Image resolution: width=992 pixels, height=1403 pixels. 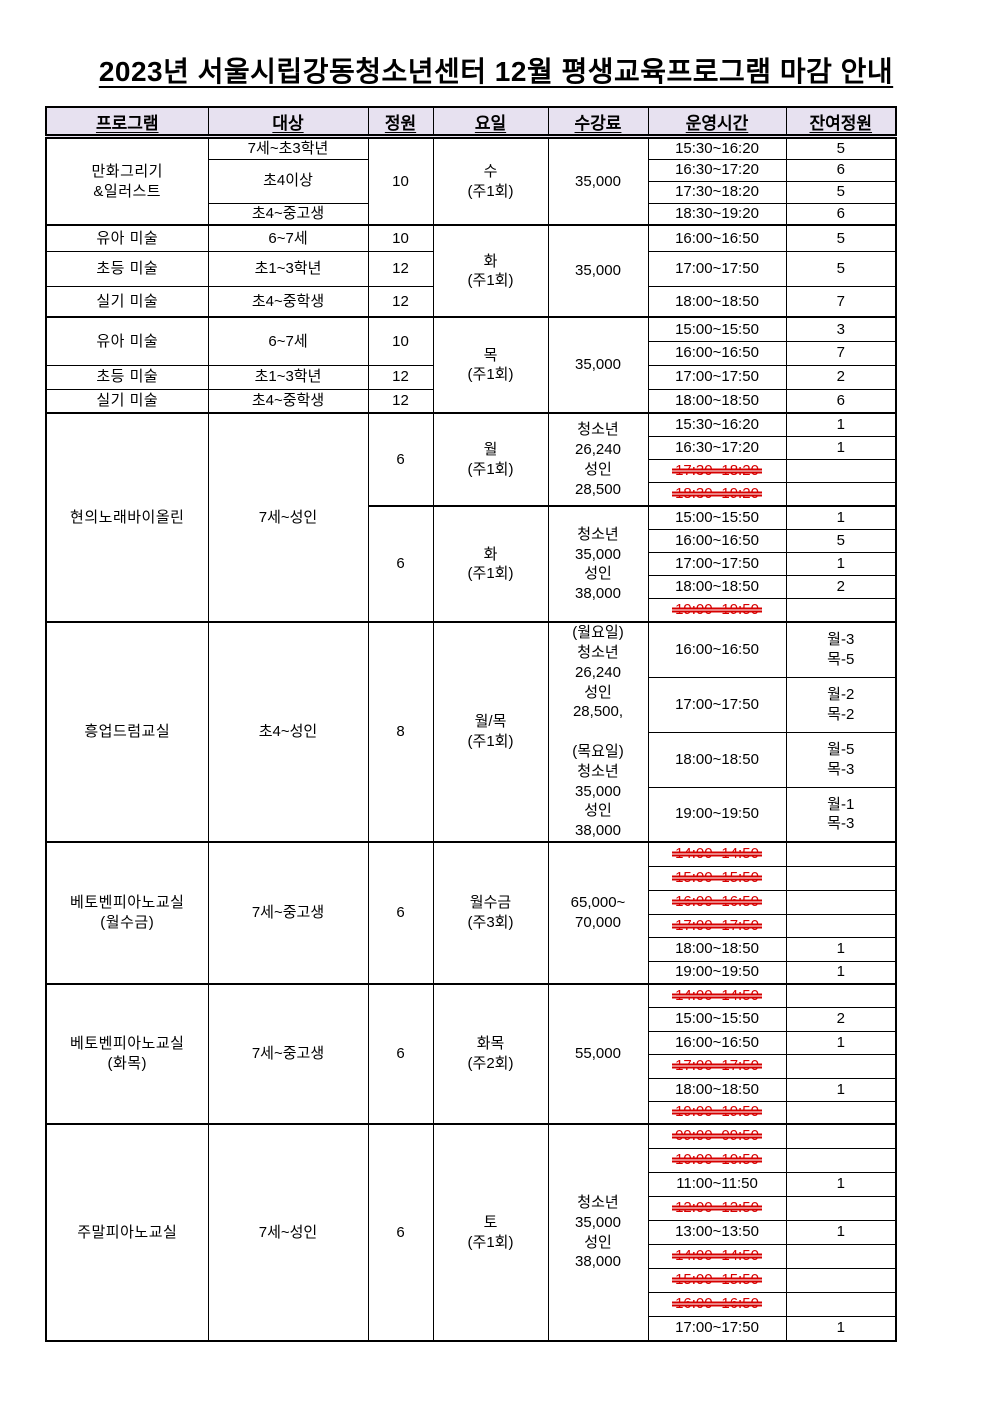 I want to click on cell-capacity: 8, so click(x=400, y=732).